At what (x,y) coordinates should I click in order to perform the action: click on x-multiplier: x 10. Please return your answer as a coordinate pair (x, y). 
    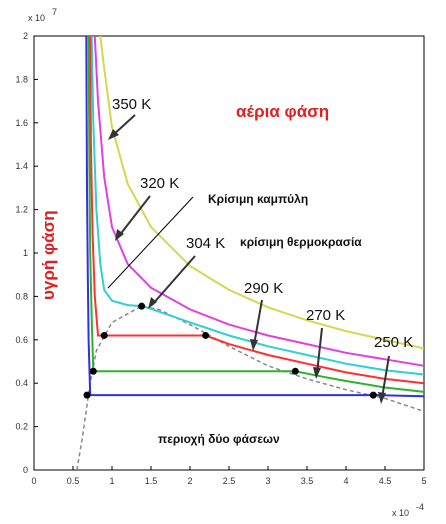
    Looking at the image, I should click on (400, 513).